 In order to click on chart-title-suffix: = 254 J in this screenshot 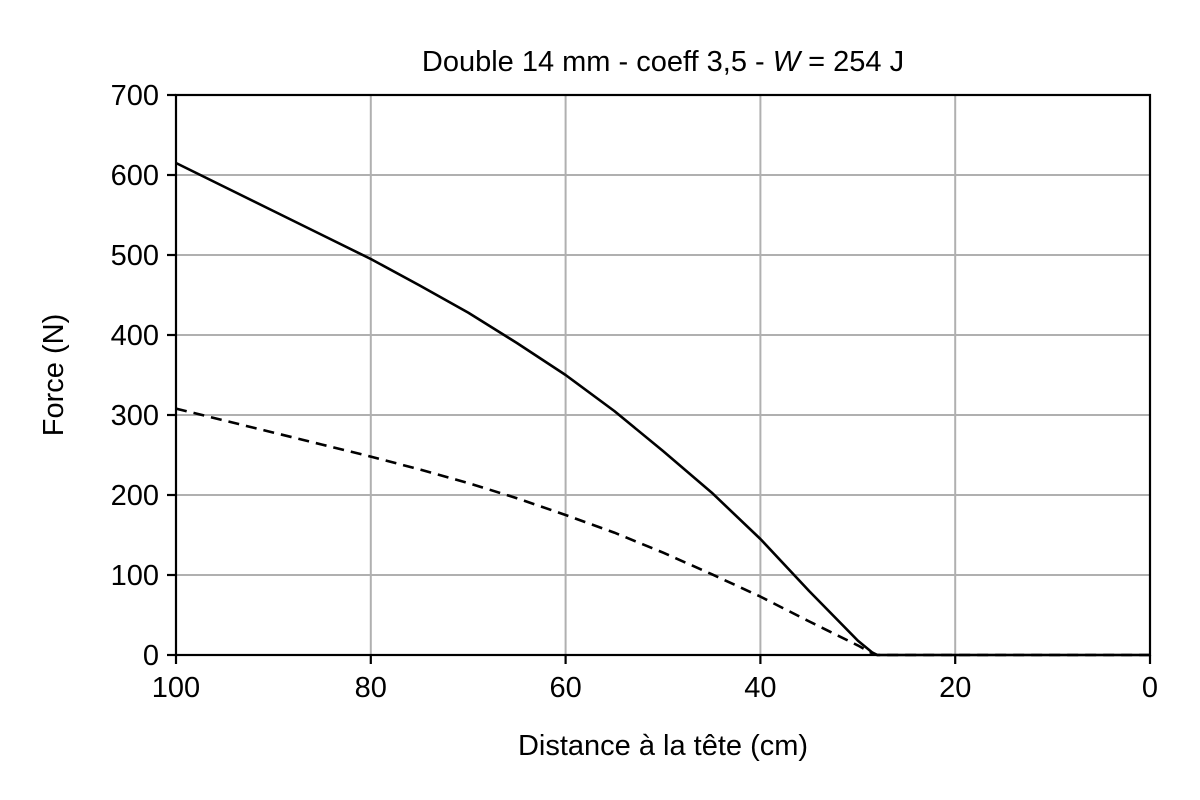, I will do `click(852, 62)`.